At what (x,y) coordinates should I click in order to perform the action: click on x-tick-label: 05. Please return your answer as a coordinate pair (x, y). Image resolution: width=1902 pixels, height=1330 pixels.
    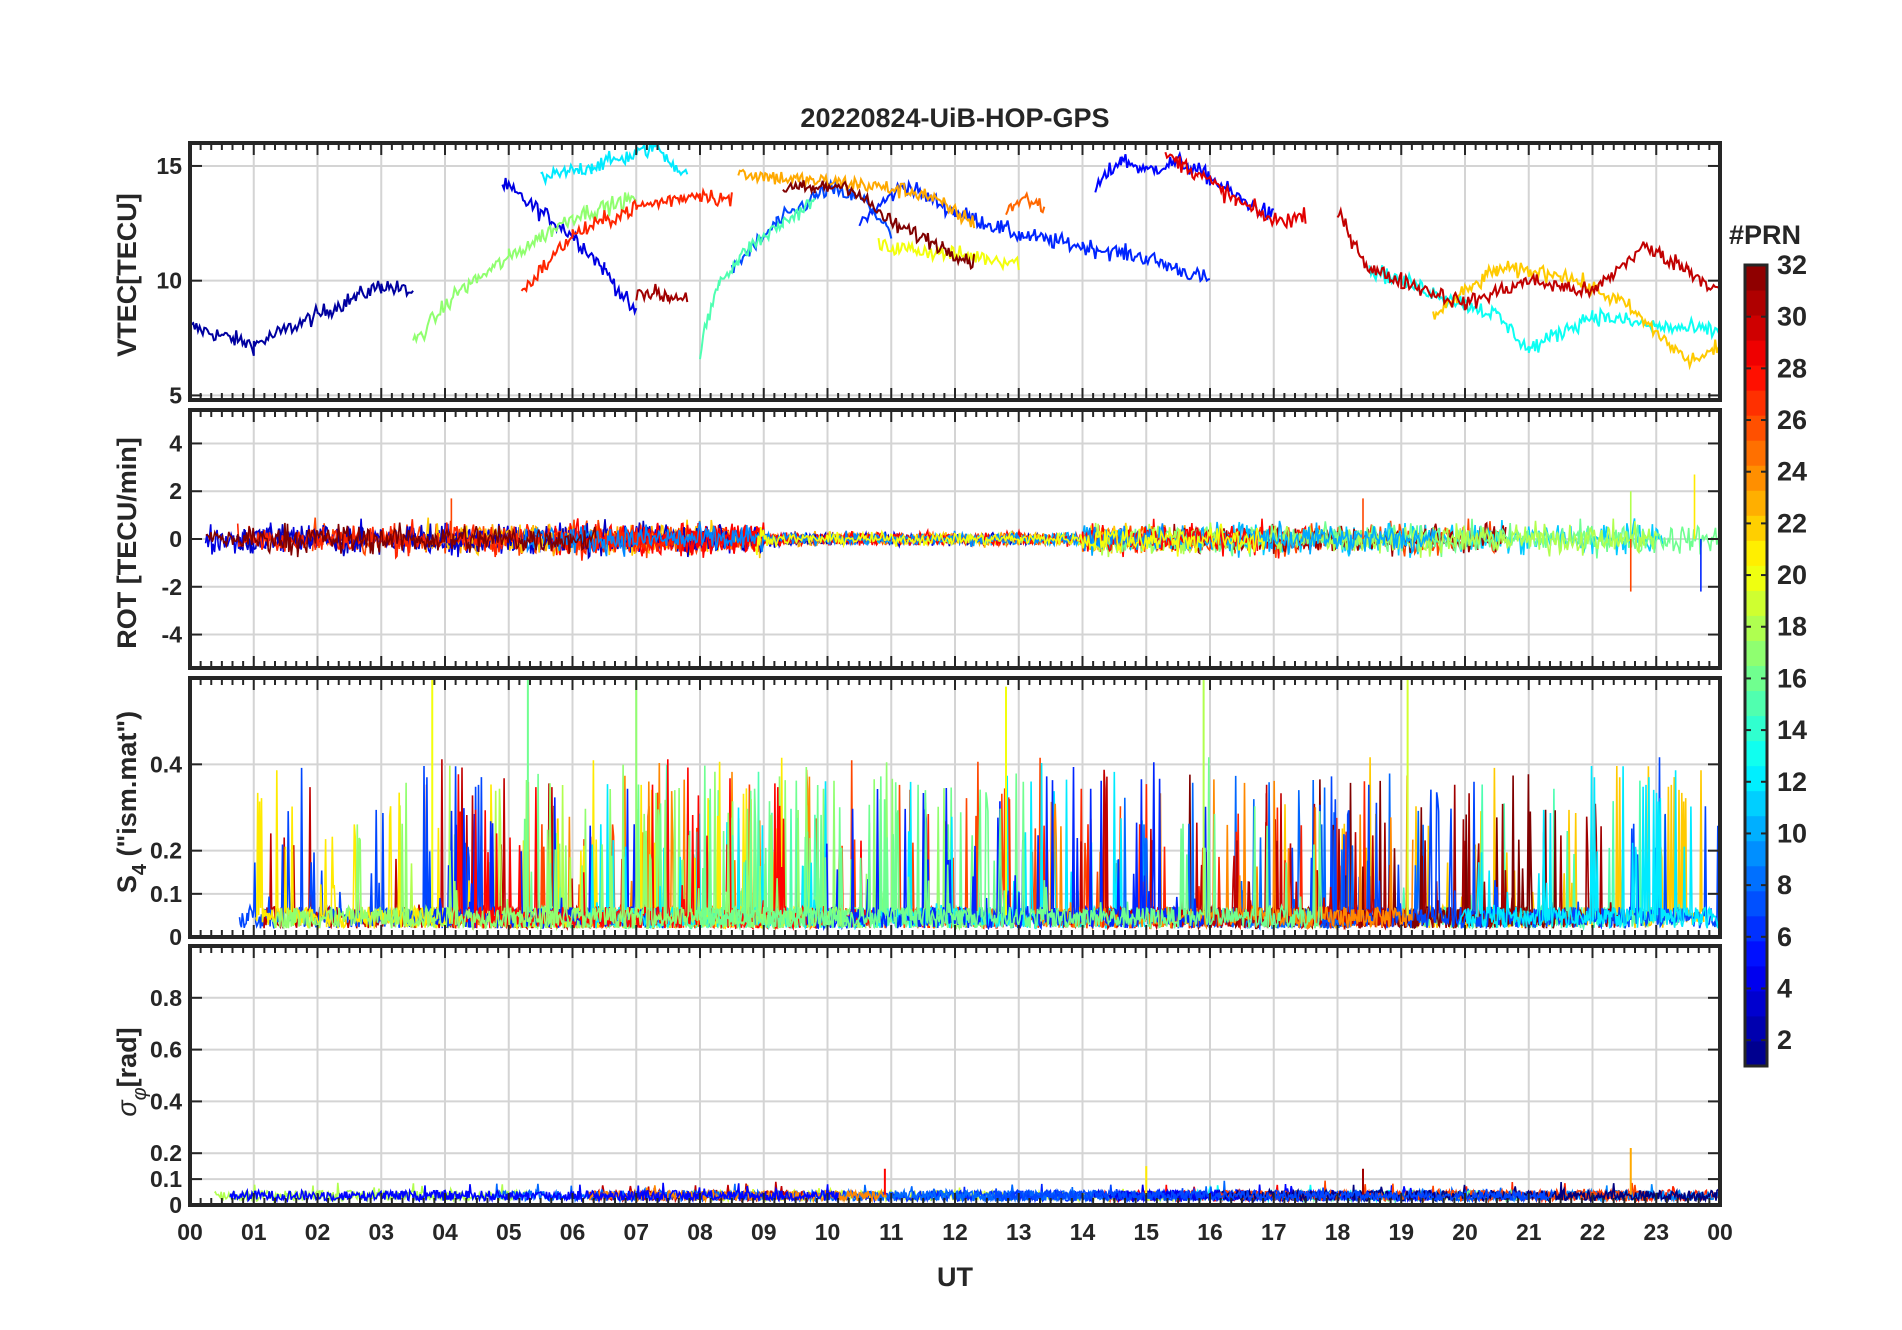
    Looking at the image, I should click on (509, 1232).